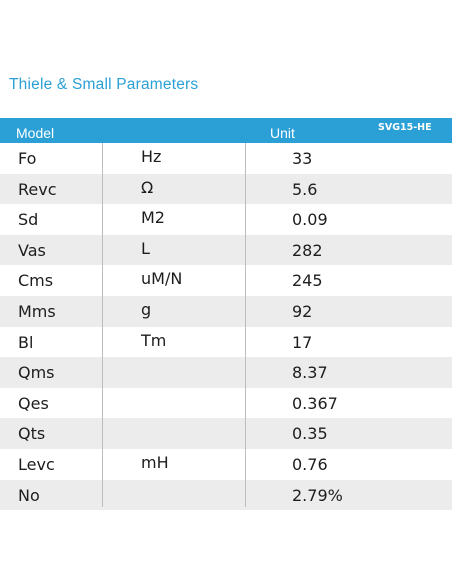  What do you see at coordinates (32, 250) in the screenshot?
I see `row-param: Vas` at bounding box center [32, 250].